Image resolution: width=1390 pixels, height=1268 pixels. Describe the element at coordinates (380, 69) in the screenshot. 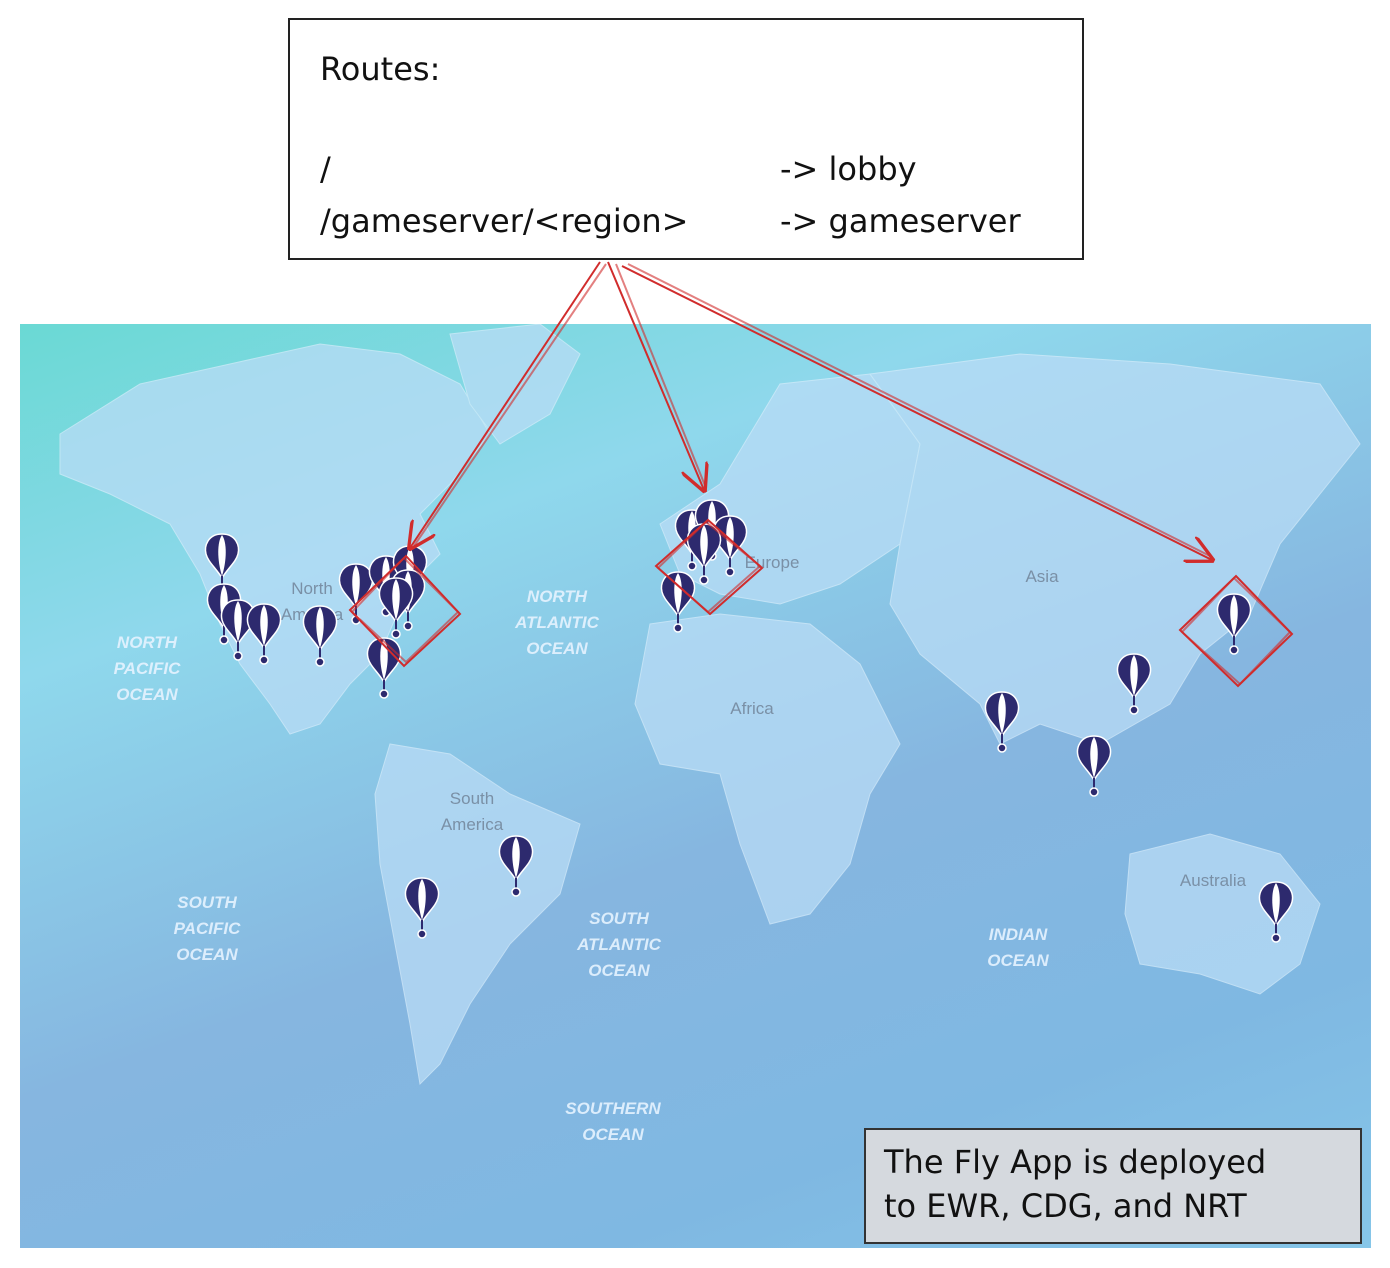

I see `routes-title: Routes:` at that location.